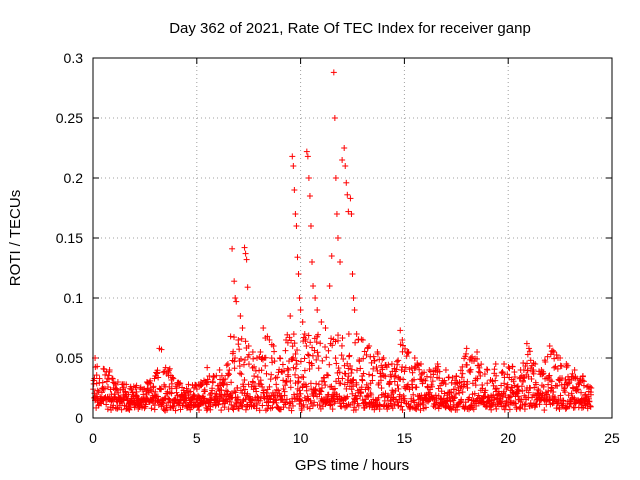  I want to click on y-tick-label: 0.25, so click(69, 118).